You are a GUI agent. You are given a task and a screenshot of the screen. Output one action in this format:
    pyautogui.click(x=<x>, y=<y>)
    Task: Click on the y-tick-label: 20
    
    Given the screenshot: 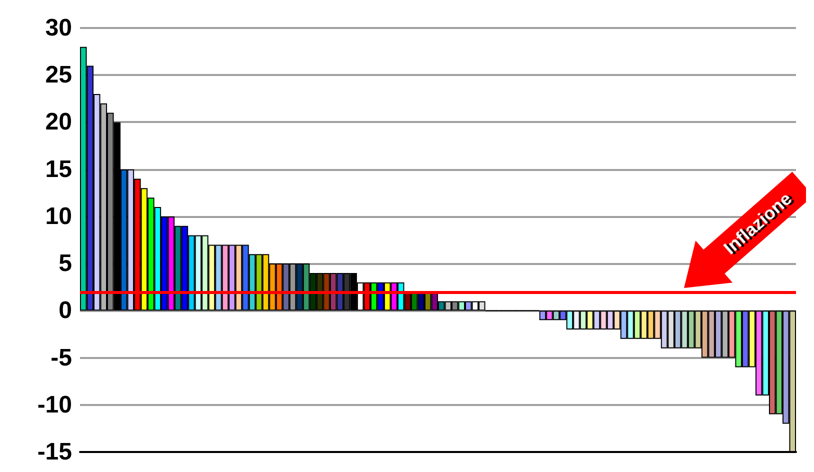 What is the action you would take?
    pyautogui.click(x=58, y=122)
    